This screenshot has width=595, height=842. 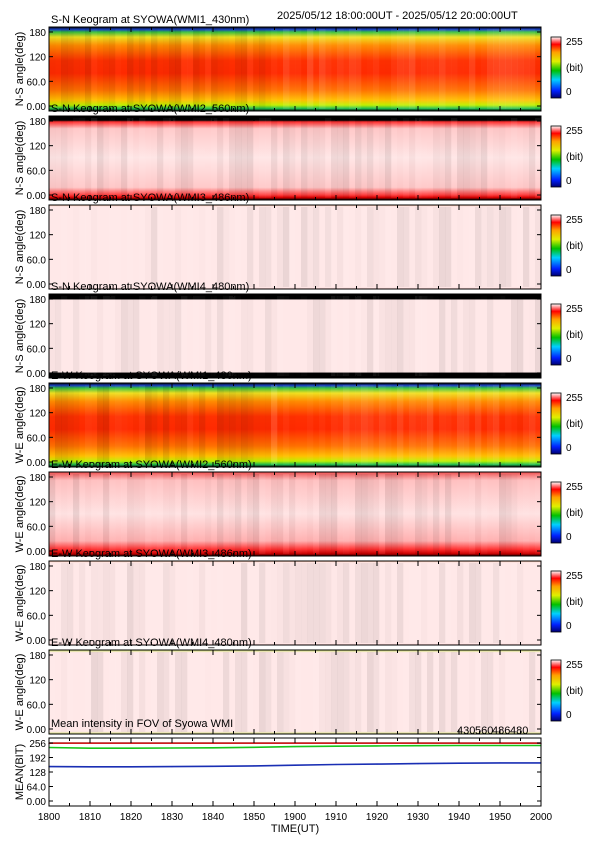 What do you see at coordinates (213, 817) in the screenshot?
I see `x-tick-label: 1840` at bounding box center [213, 817].